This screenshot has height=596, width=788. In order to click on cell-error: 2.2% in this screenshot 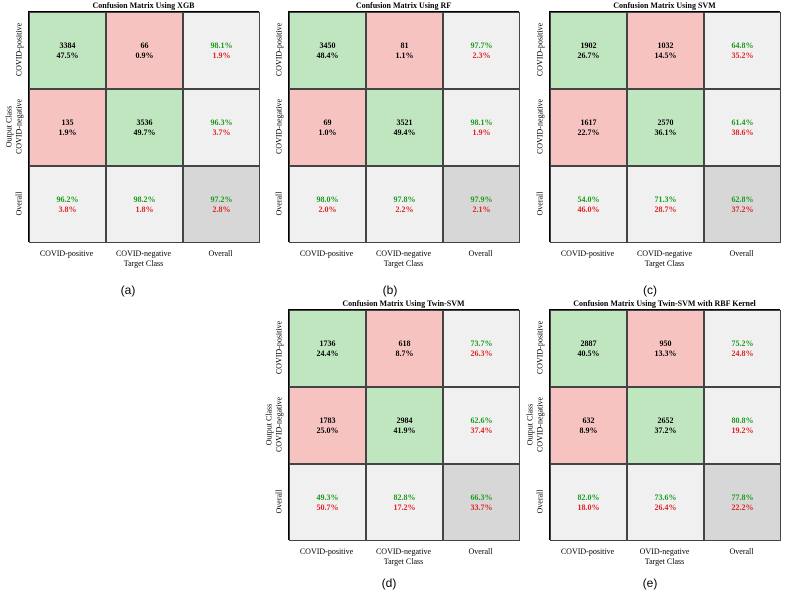, I will do `click(404, 209)`.